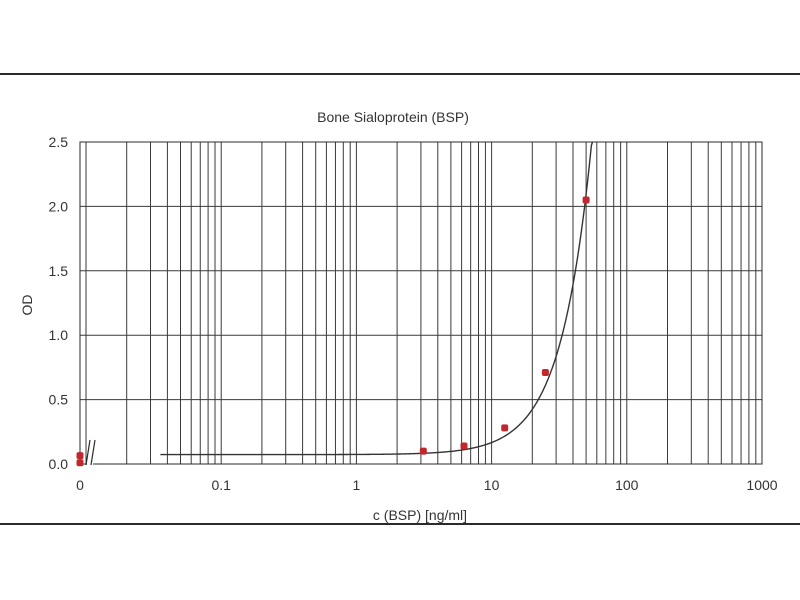 Image resolution: width=800 pixels, height=600 pixels. What do you see at coordinates (59, 335) in the screenshot?
I see `y-tick-label: 1.0` at bounding box center [59, 335].